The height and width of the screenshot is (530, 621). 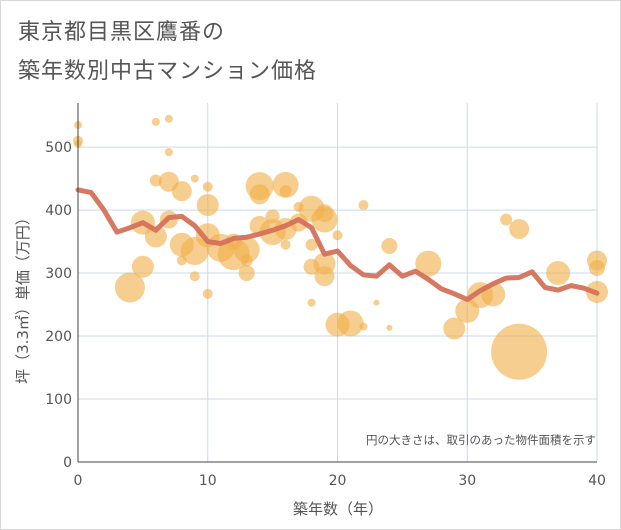 What do you see at coordinates (168, 71) in the screenshot?
I see `chart-title-line-2: 築年数別中古マンション価格` at bounding box center [168, 71].